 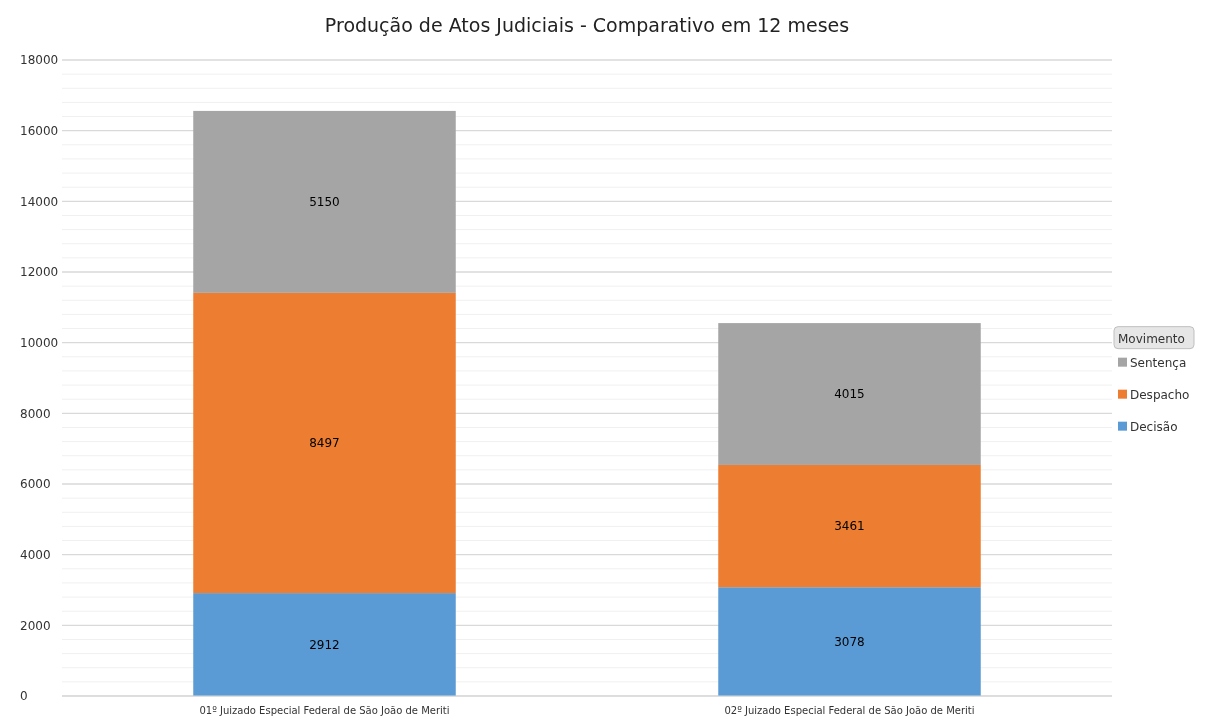 What do you see at coordinates (39, 201) in the screenshot?
I see `y-tick-label: 14000` at bounding box center [39, 201].